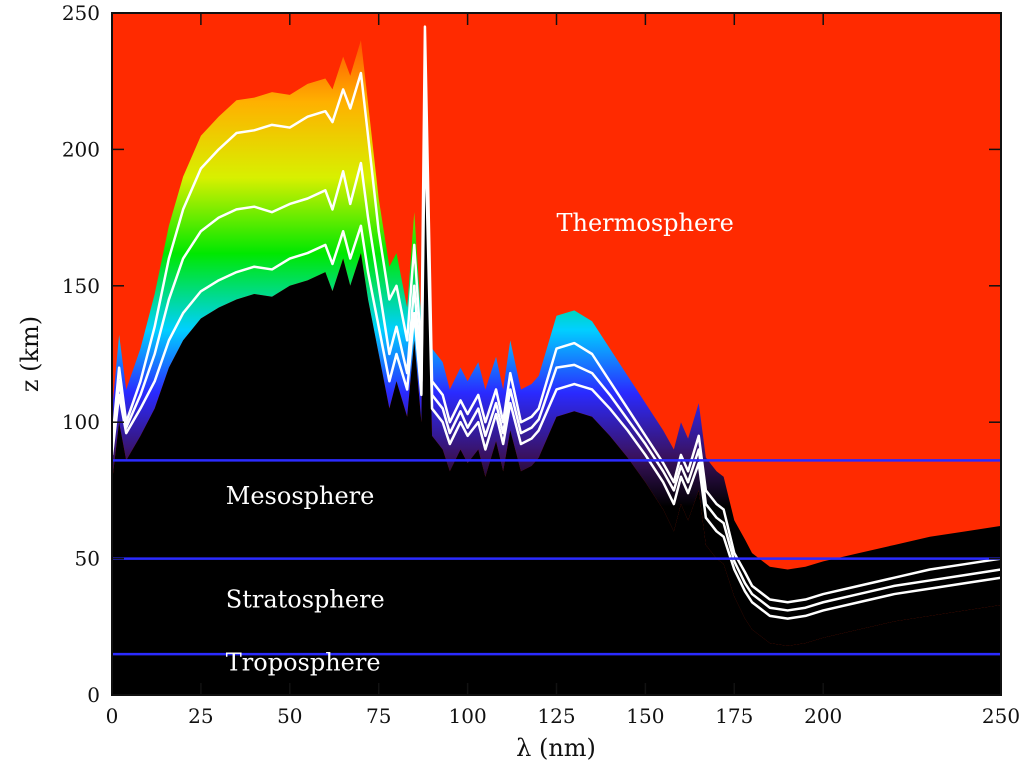 This screenshot has height=770, width=1031. What do you see at coordinates (81, 149) in the screenshot?
I see `y-tick-label: 200` at bounding box center [81, 149].